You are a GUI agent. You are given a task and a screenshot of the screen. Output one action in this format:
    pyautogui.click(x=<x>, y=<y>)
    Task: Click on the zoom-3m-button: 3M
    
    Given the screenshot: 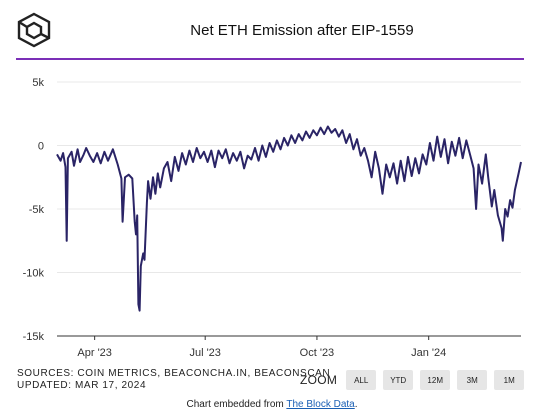 What is the action you would take?
    pyautogui.click(x=472, y=380)
    